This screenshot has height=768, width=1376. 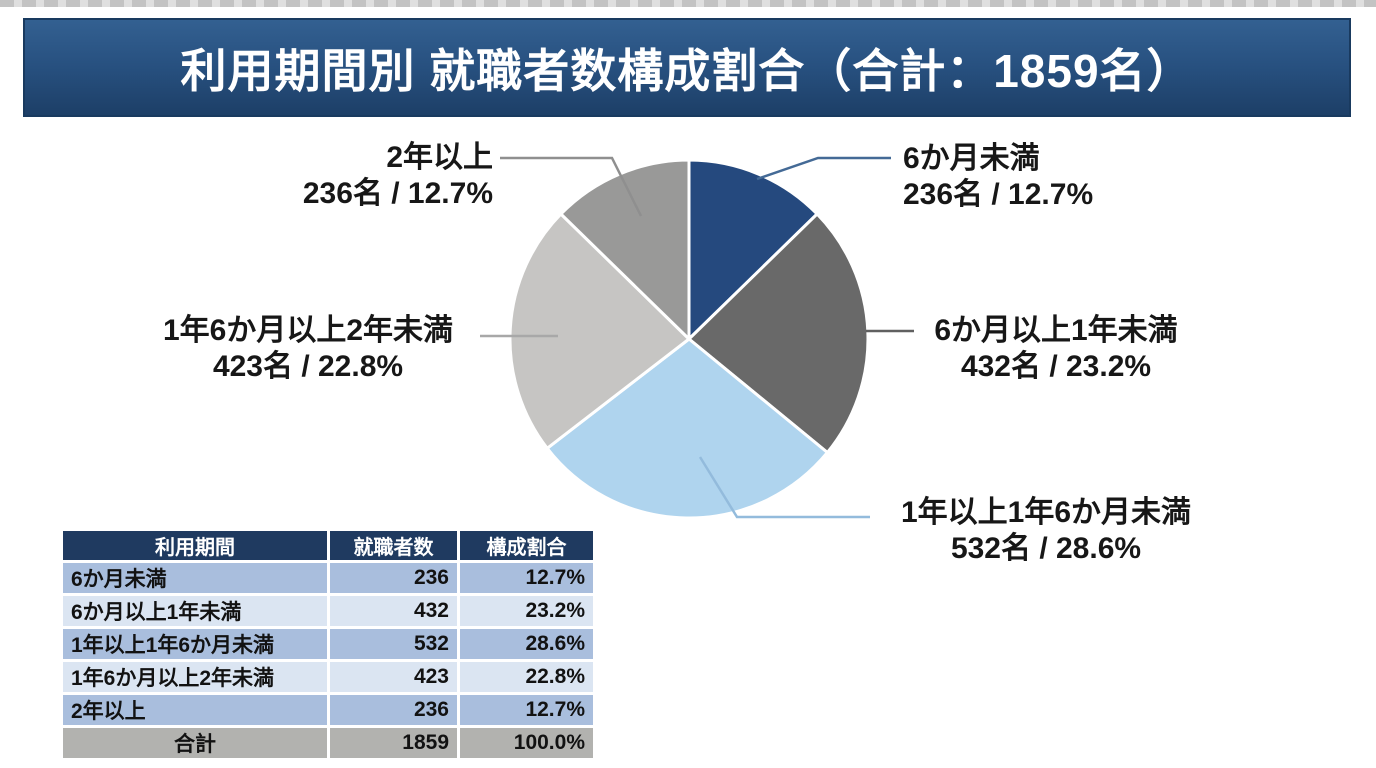 What do you see at coordinates (526, 611) in the screenshot?
I see `cell-share: 23.2%` at bounding box center [526, 611].